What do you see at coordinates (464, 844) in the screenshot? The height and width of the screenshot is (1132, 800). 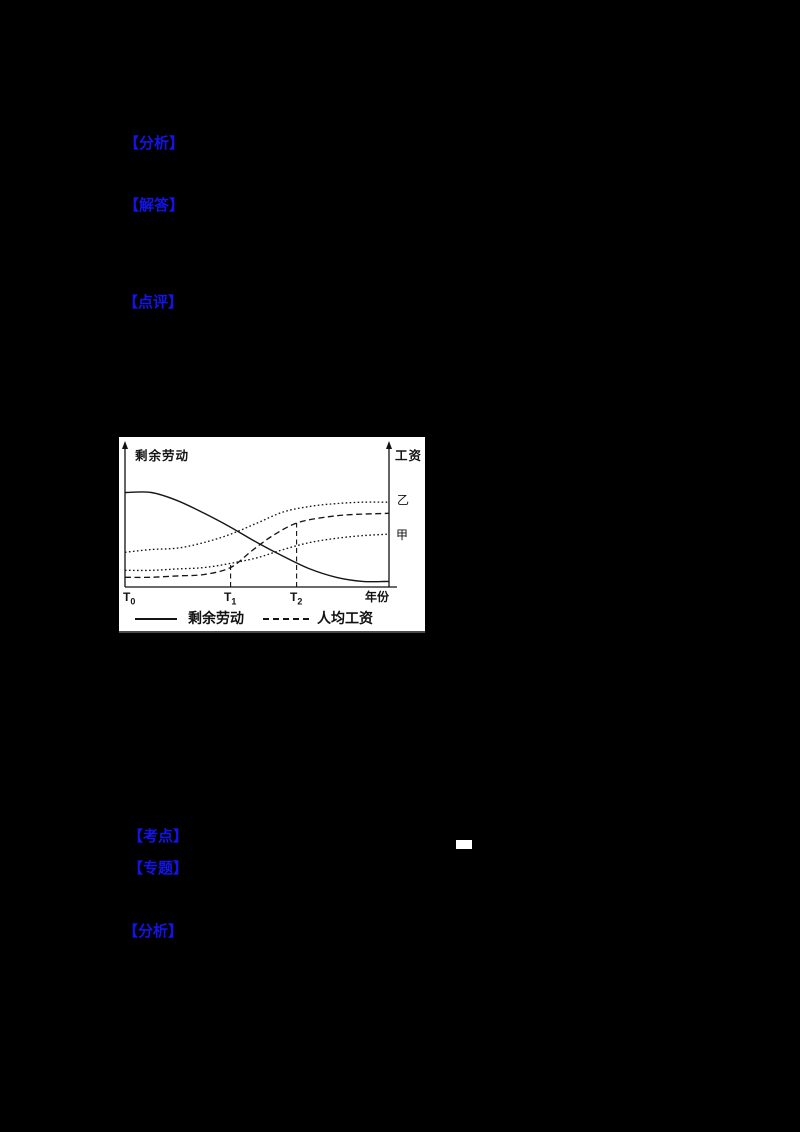 I see `white-dash` at bounding box center [464, 844].